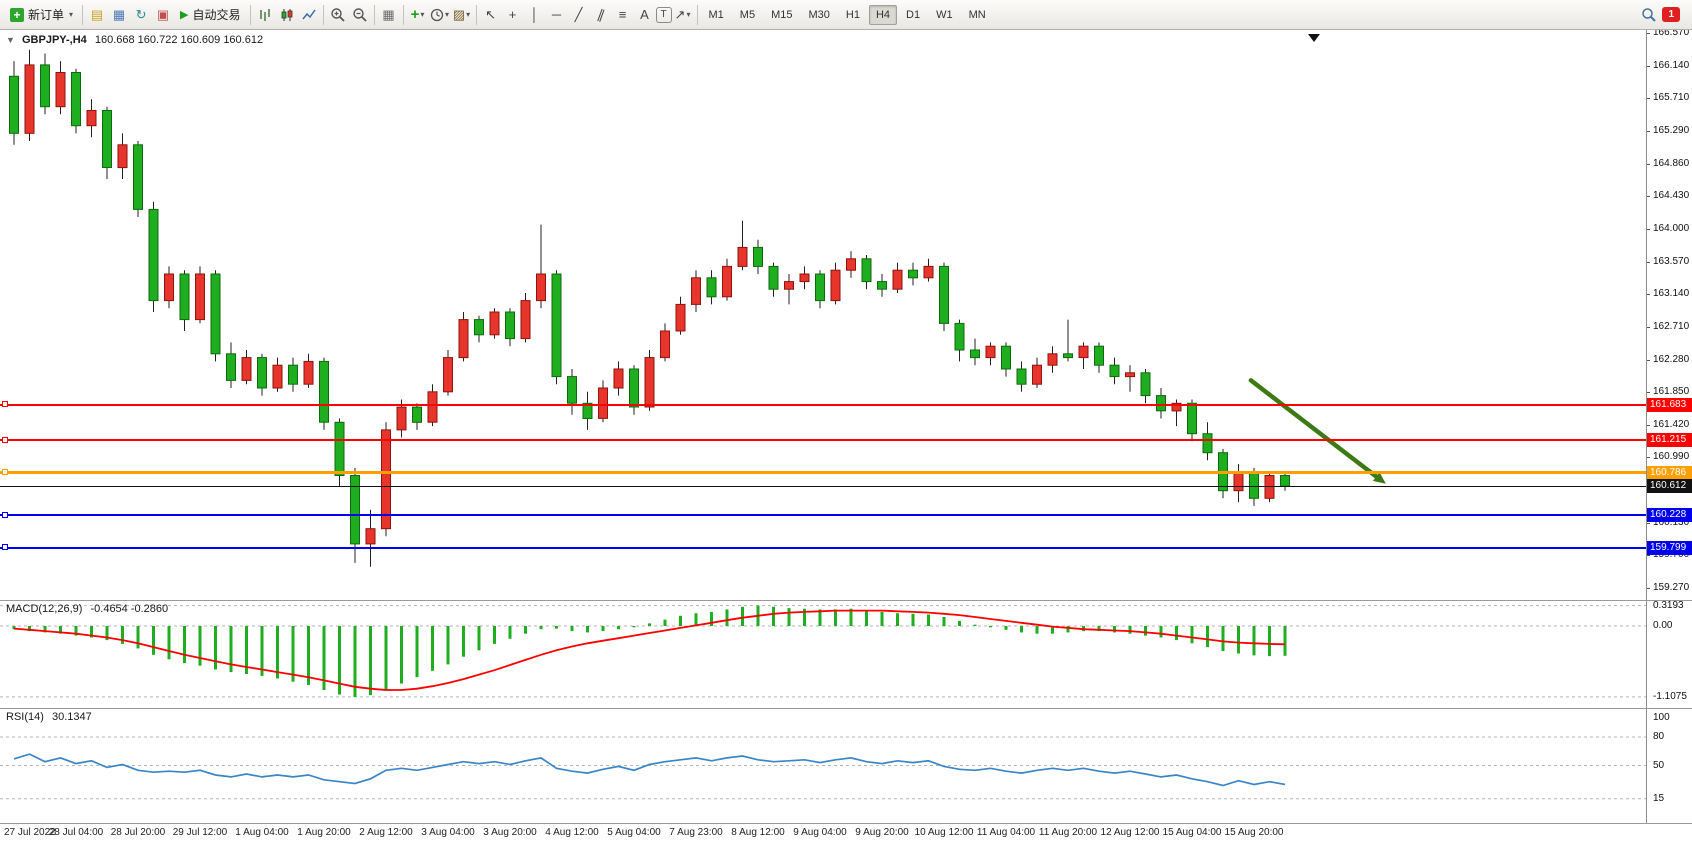  Describe the element at coordinates (823, 654) in the screenshot. I see `macd-panel-canvas` at that location.